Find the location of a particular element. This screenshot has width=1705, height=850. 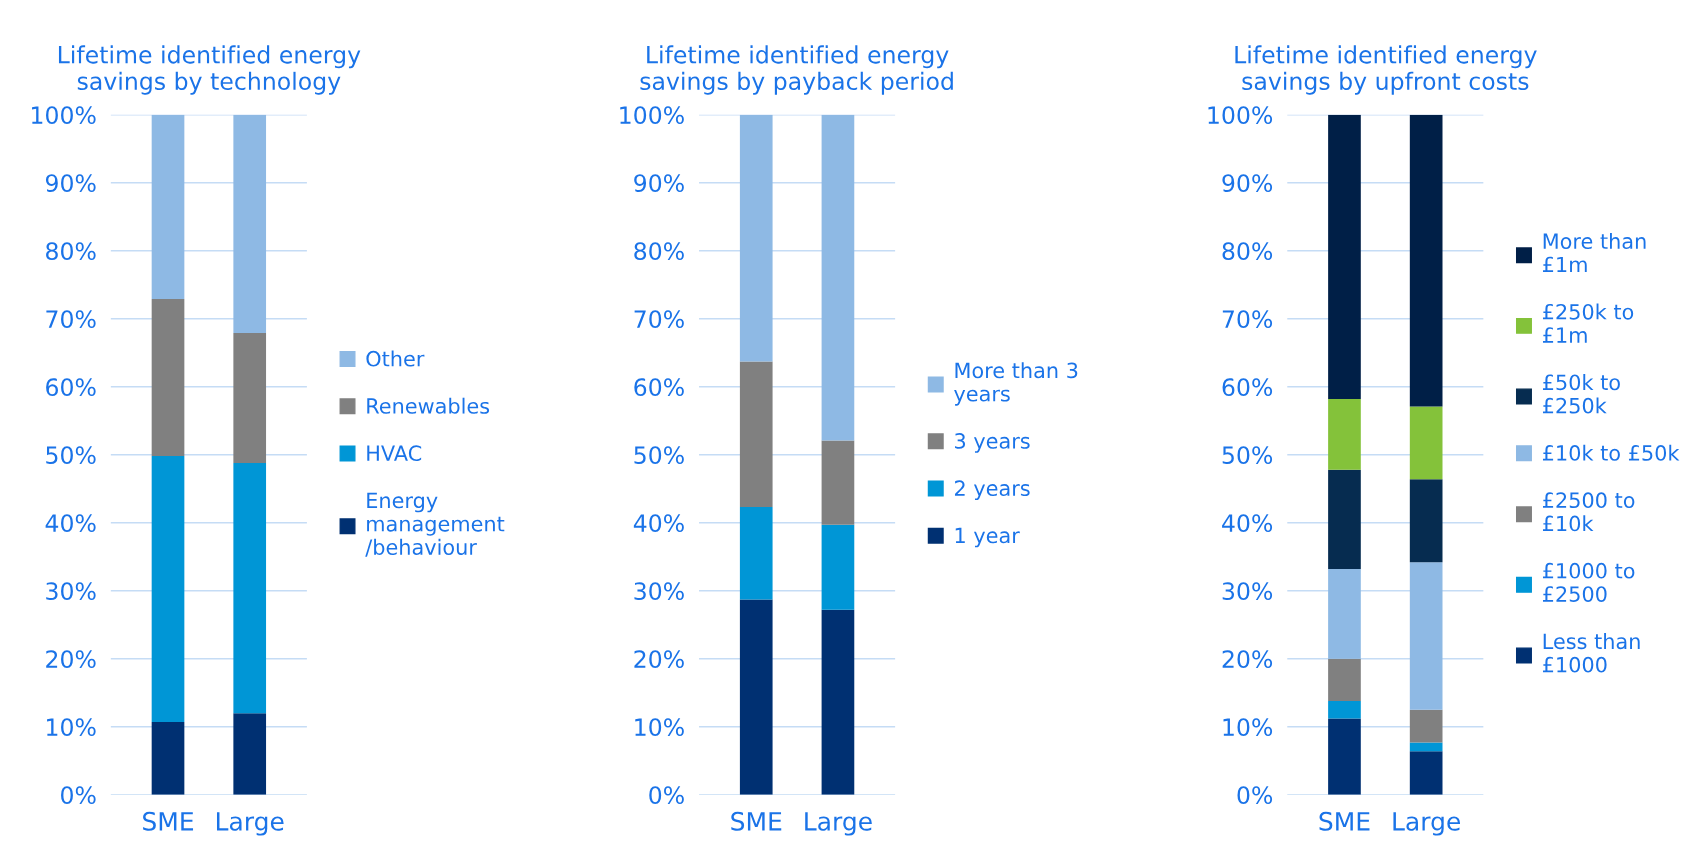

legend-label: Renewables is located at coordinates (428, 405).